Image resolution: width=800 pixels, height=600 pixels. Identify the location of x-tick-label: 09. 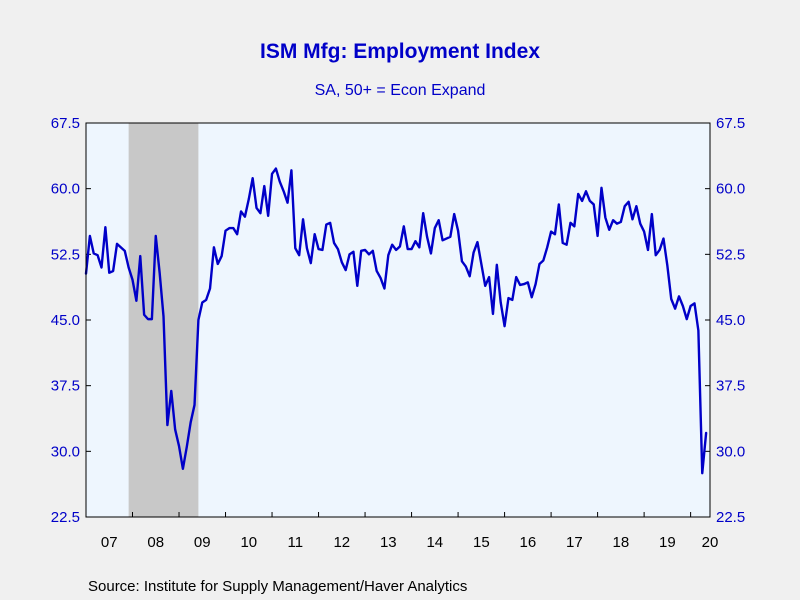
(202, 542).